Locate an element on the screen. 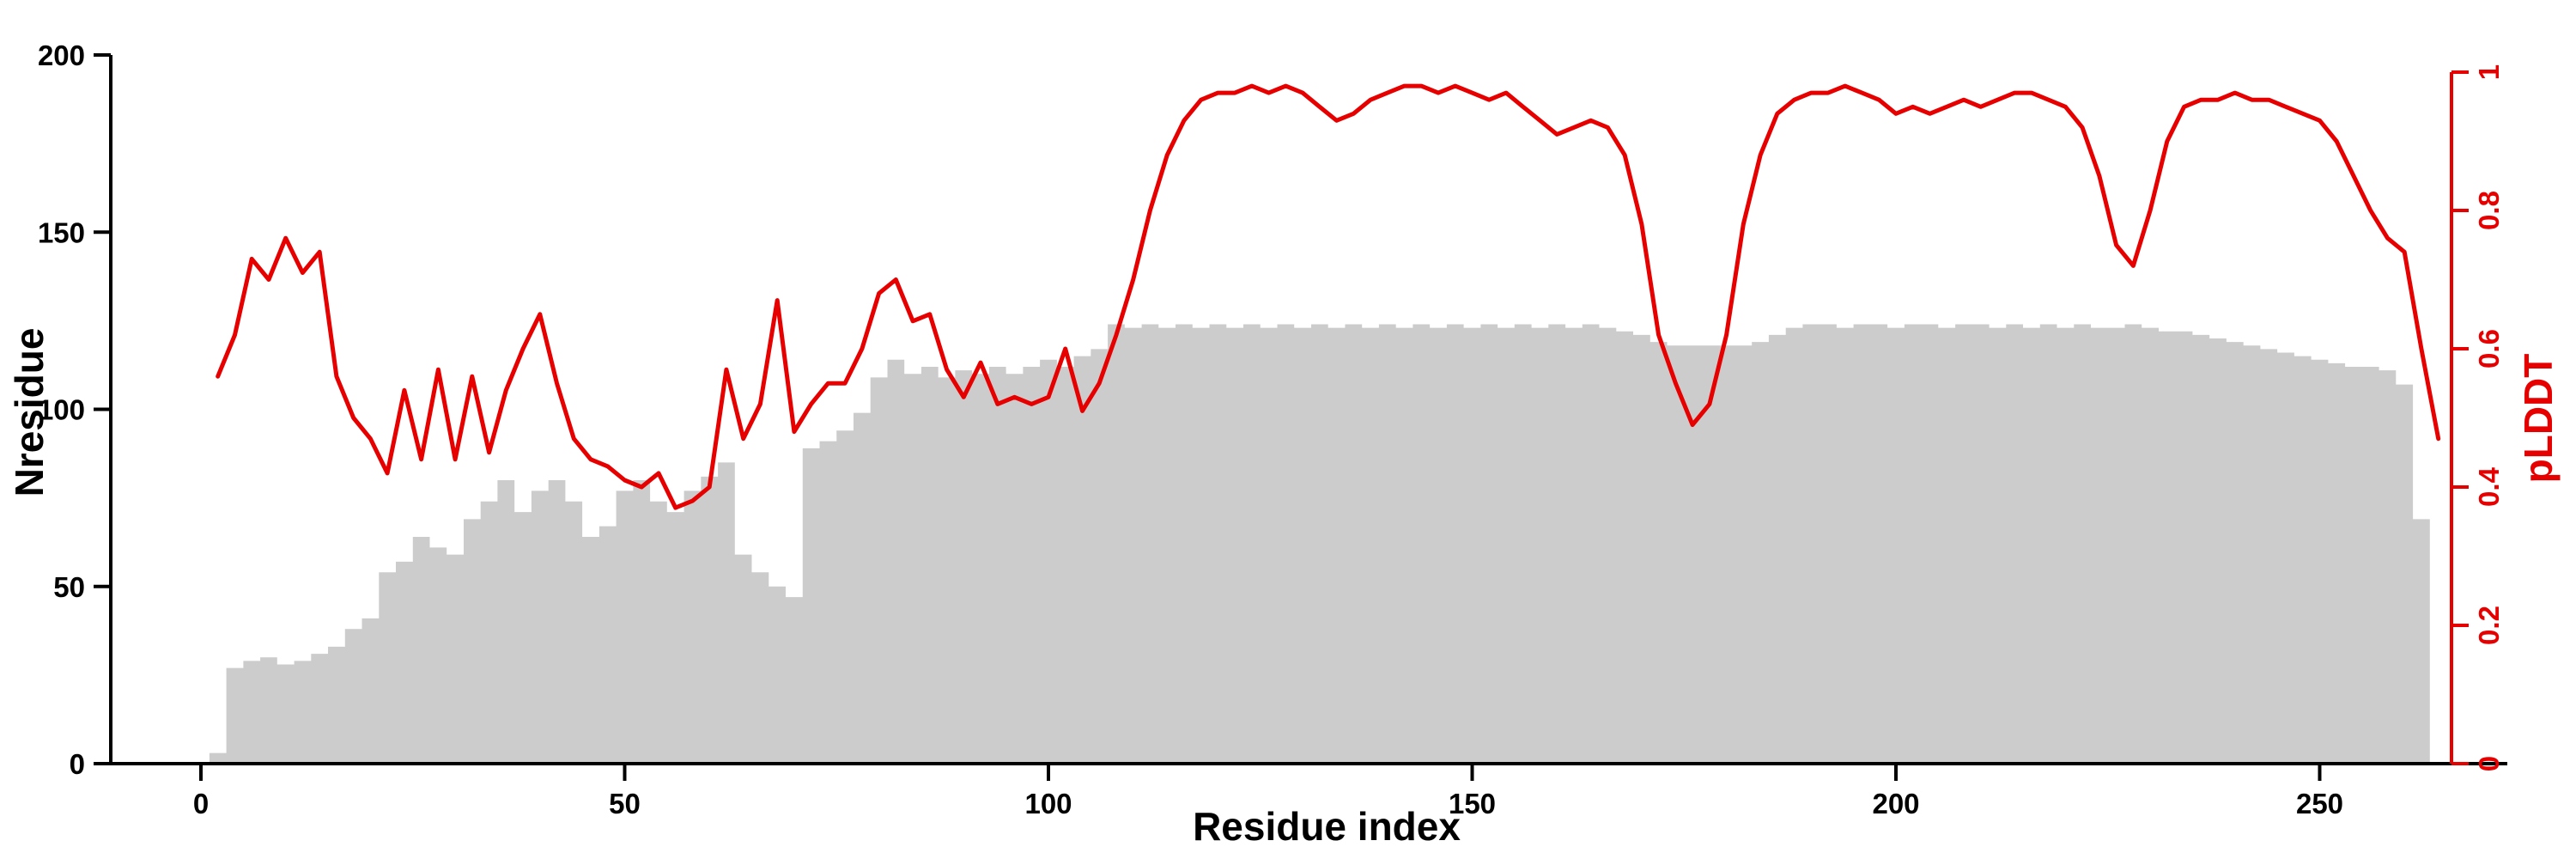  y-left-tick-label: 200 is located at coordinates (61, 56).